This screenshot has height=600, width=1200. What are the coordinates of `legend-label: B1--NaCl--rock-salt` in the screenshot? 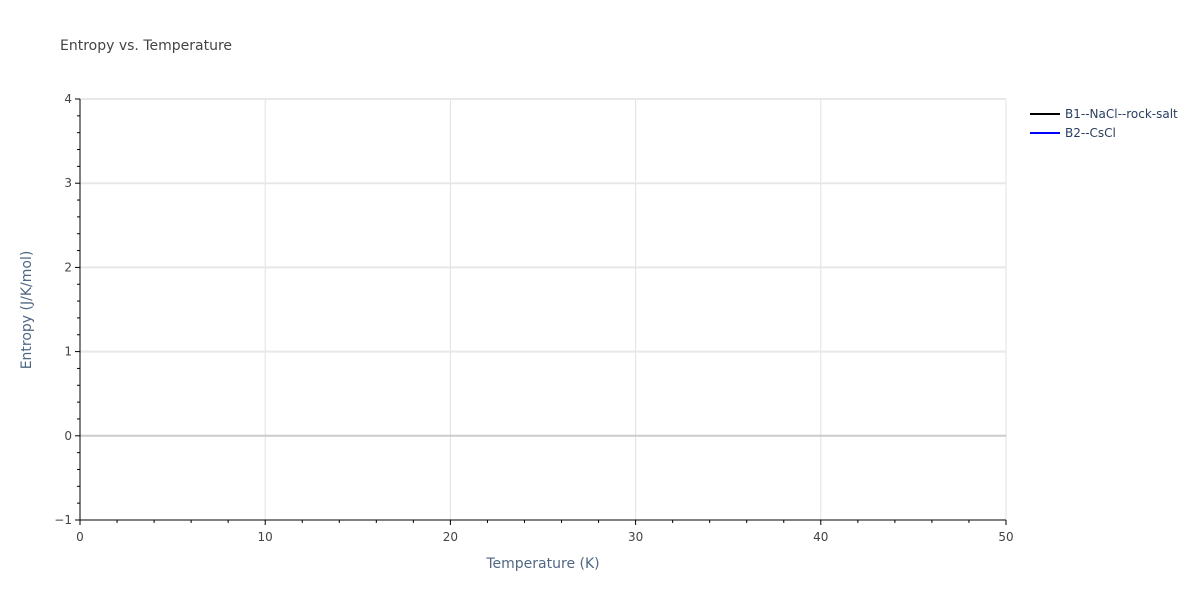 It's located at (1121, 114).